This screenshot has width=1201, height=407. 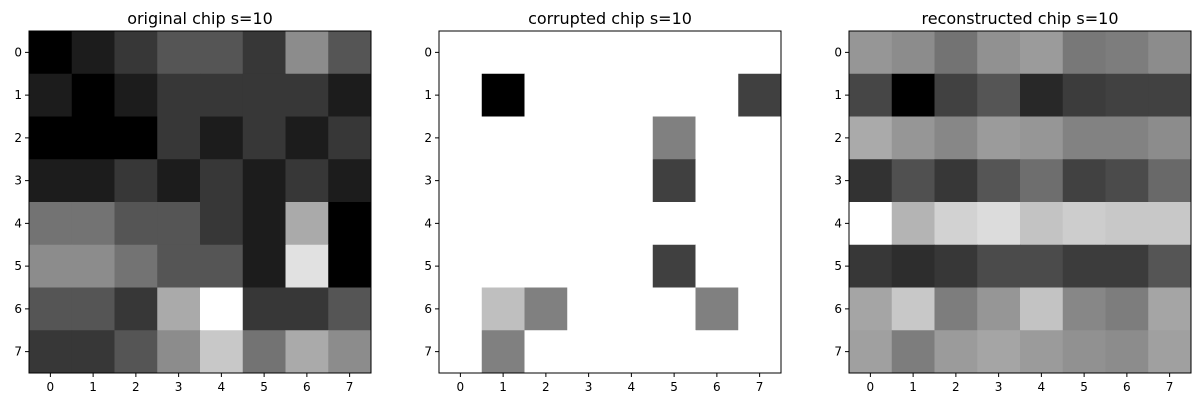 What do you see at coordinates (760, 387) in the screenshot?
I see `x-tick-label: 7` at bounding box center [760, 387].